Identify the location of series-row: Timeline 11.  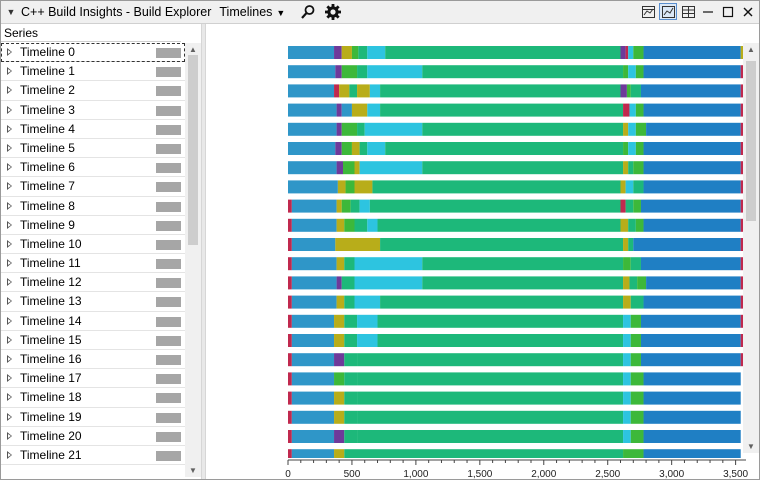
(93, 264).